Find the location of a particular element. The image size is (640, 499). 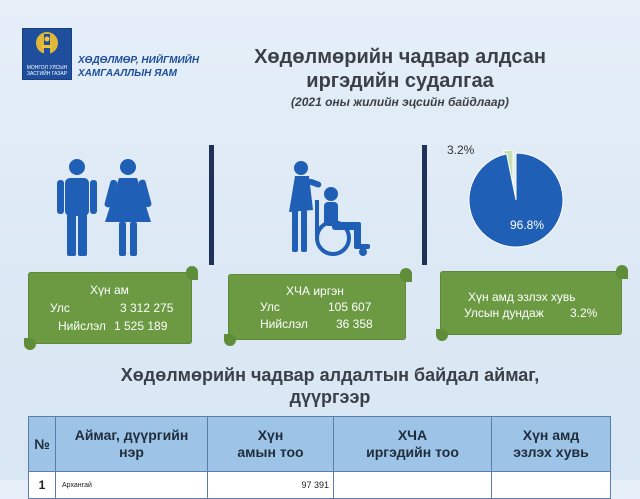

disabled-citizens-box: ХЧА иргэн Улс 105 607 Нийслэл 36 358 is located at coordinates (318, 307).